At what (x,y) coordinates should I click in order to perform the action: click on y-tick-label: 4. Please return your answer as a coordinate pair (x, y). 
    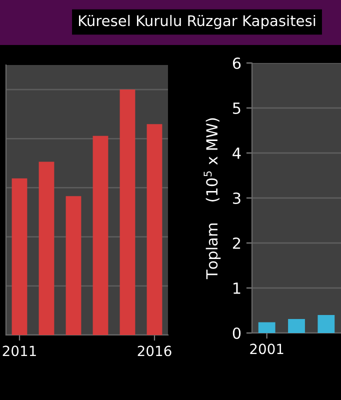
    Looking at the image, I should click on (236, 153).